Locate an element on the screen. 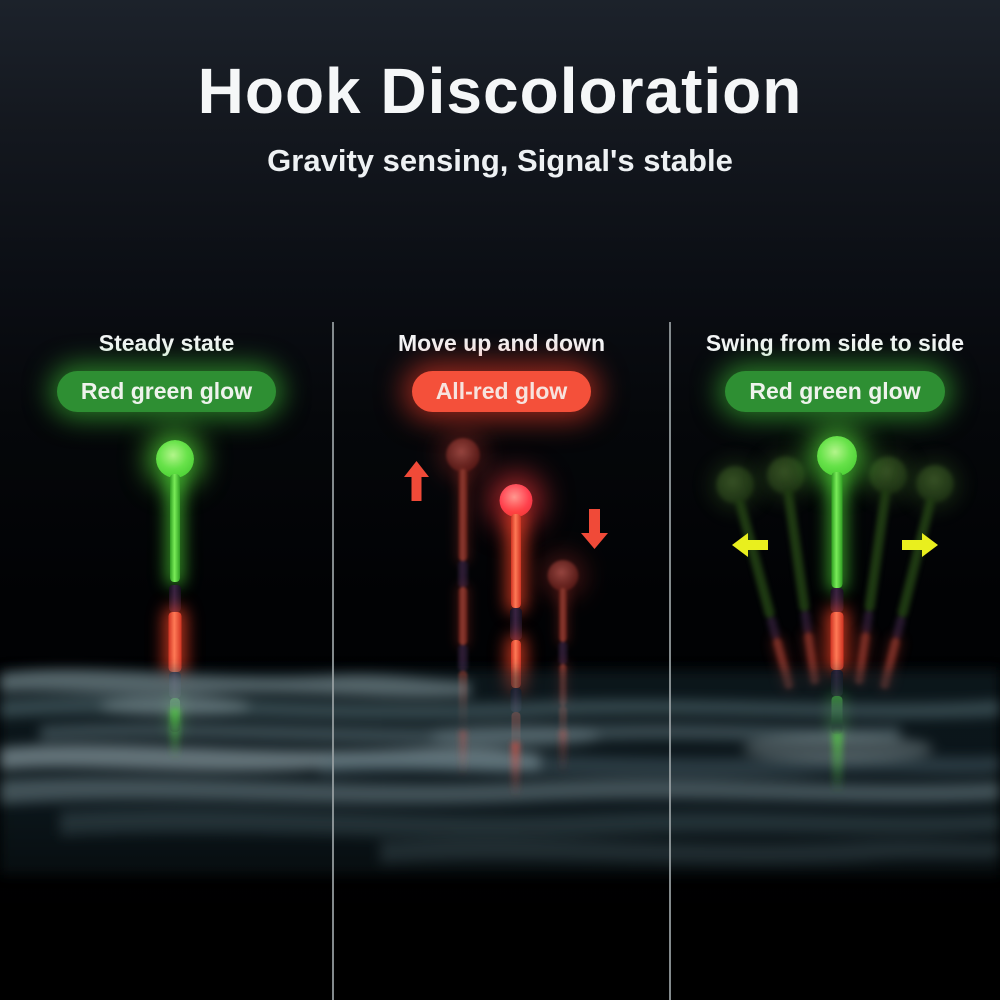  down-arrow-icon is located at coordinates (594, 529).